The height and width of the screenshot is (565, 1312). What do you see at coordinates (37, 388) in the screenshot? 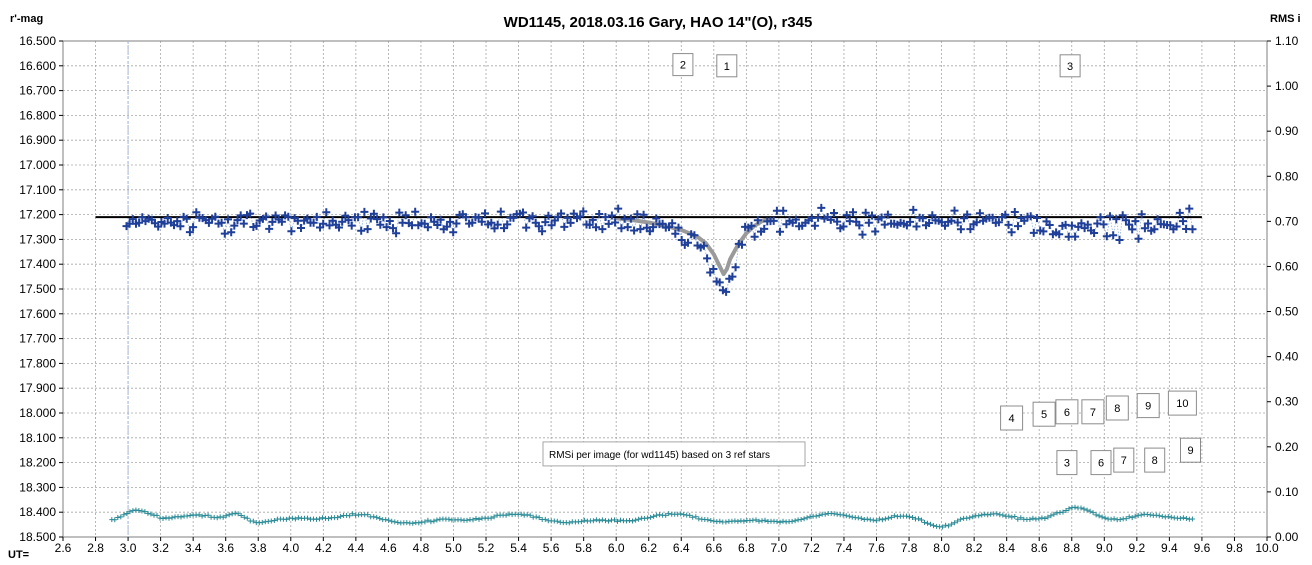
I see `y-left-tick-label: 17.900` at bounding box center [37, 388].